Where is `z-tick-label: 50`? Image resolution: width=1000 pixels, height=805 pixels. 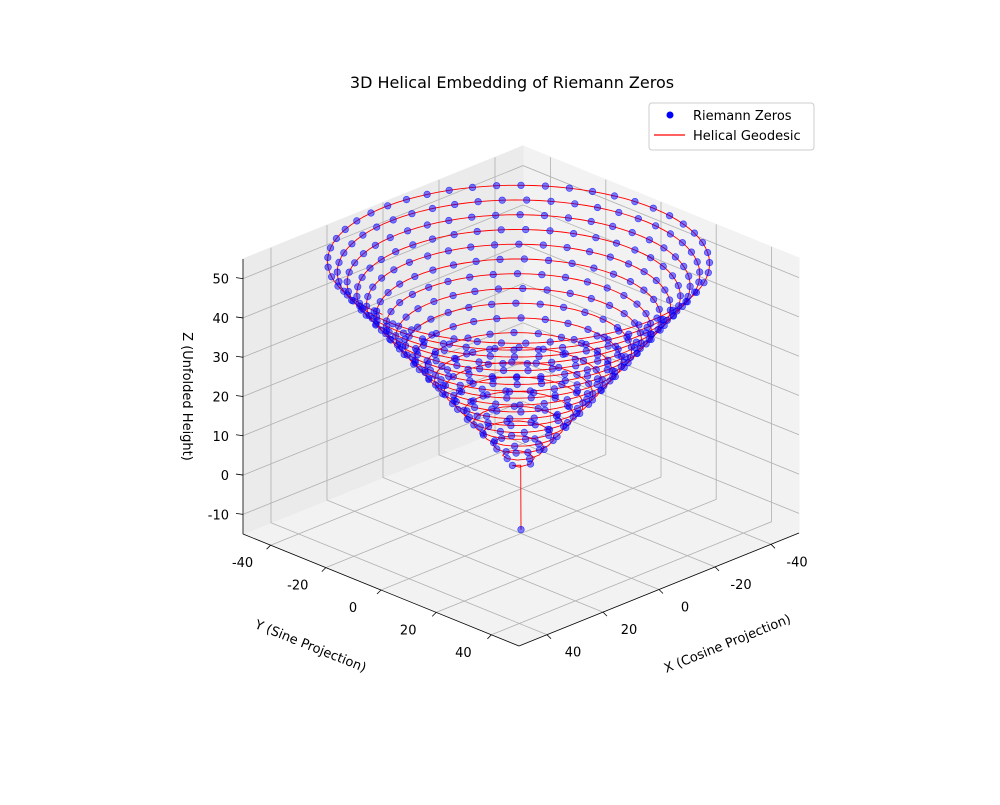 z-tick-label: 50 is located at coordinates (220, 280).